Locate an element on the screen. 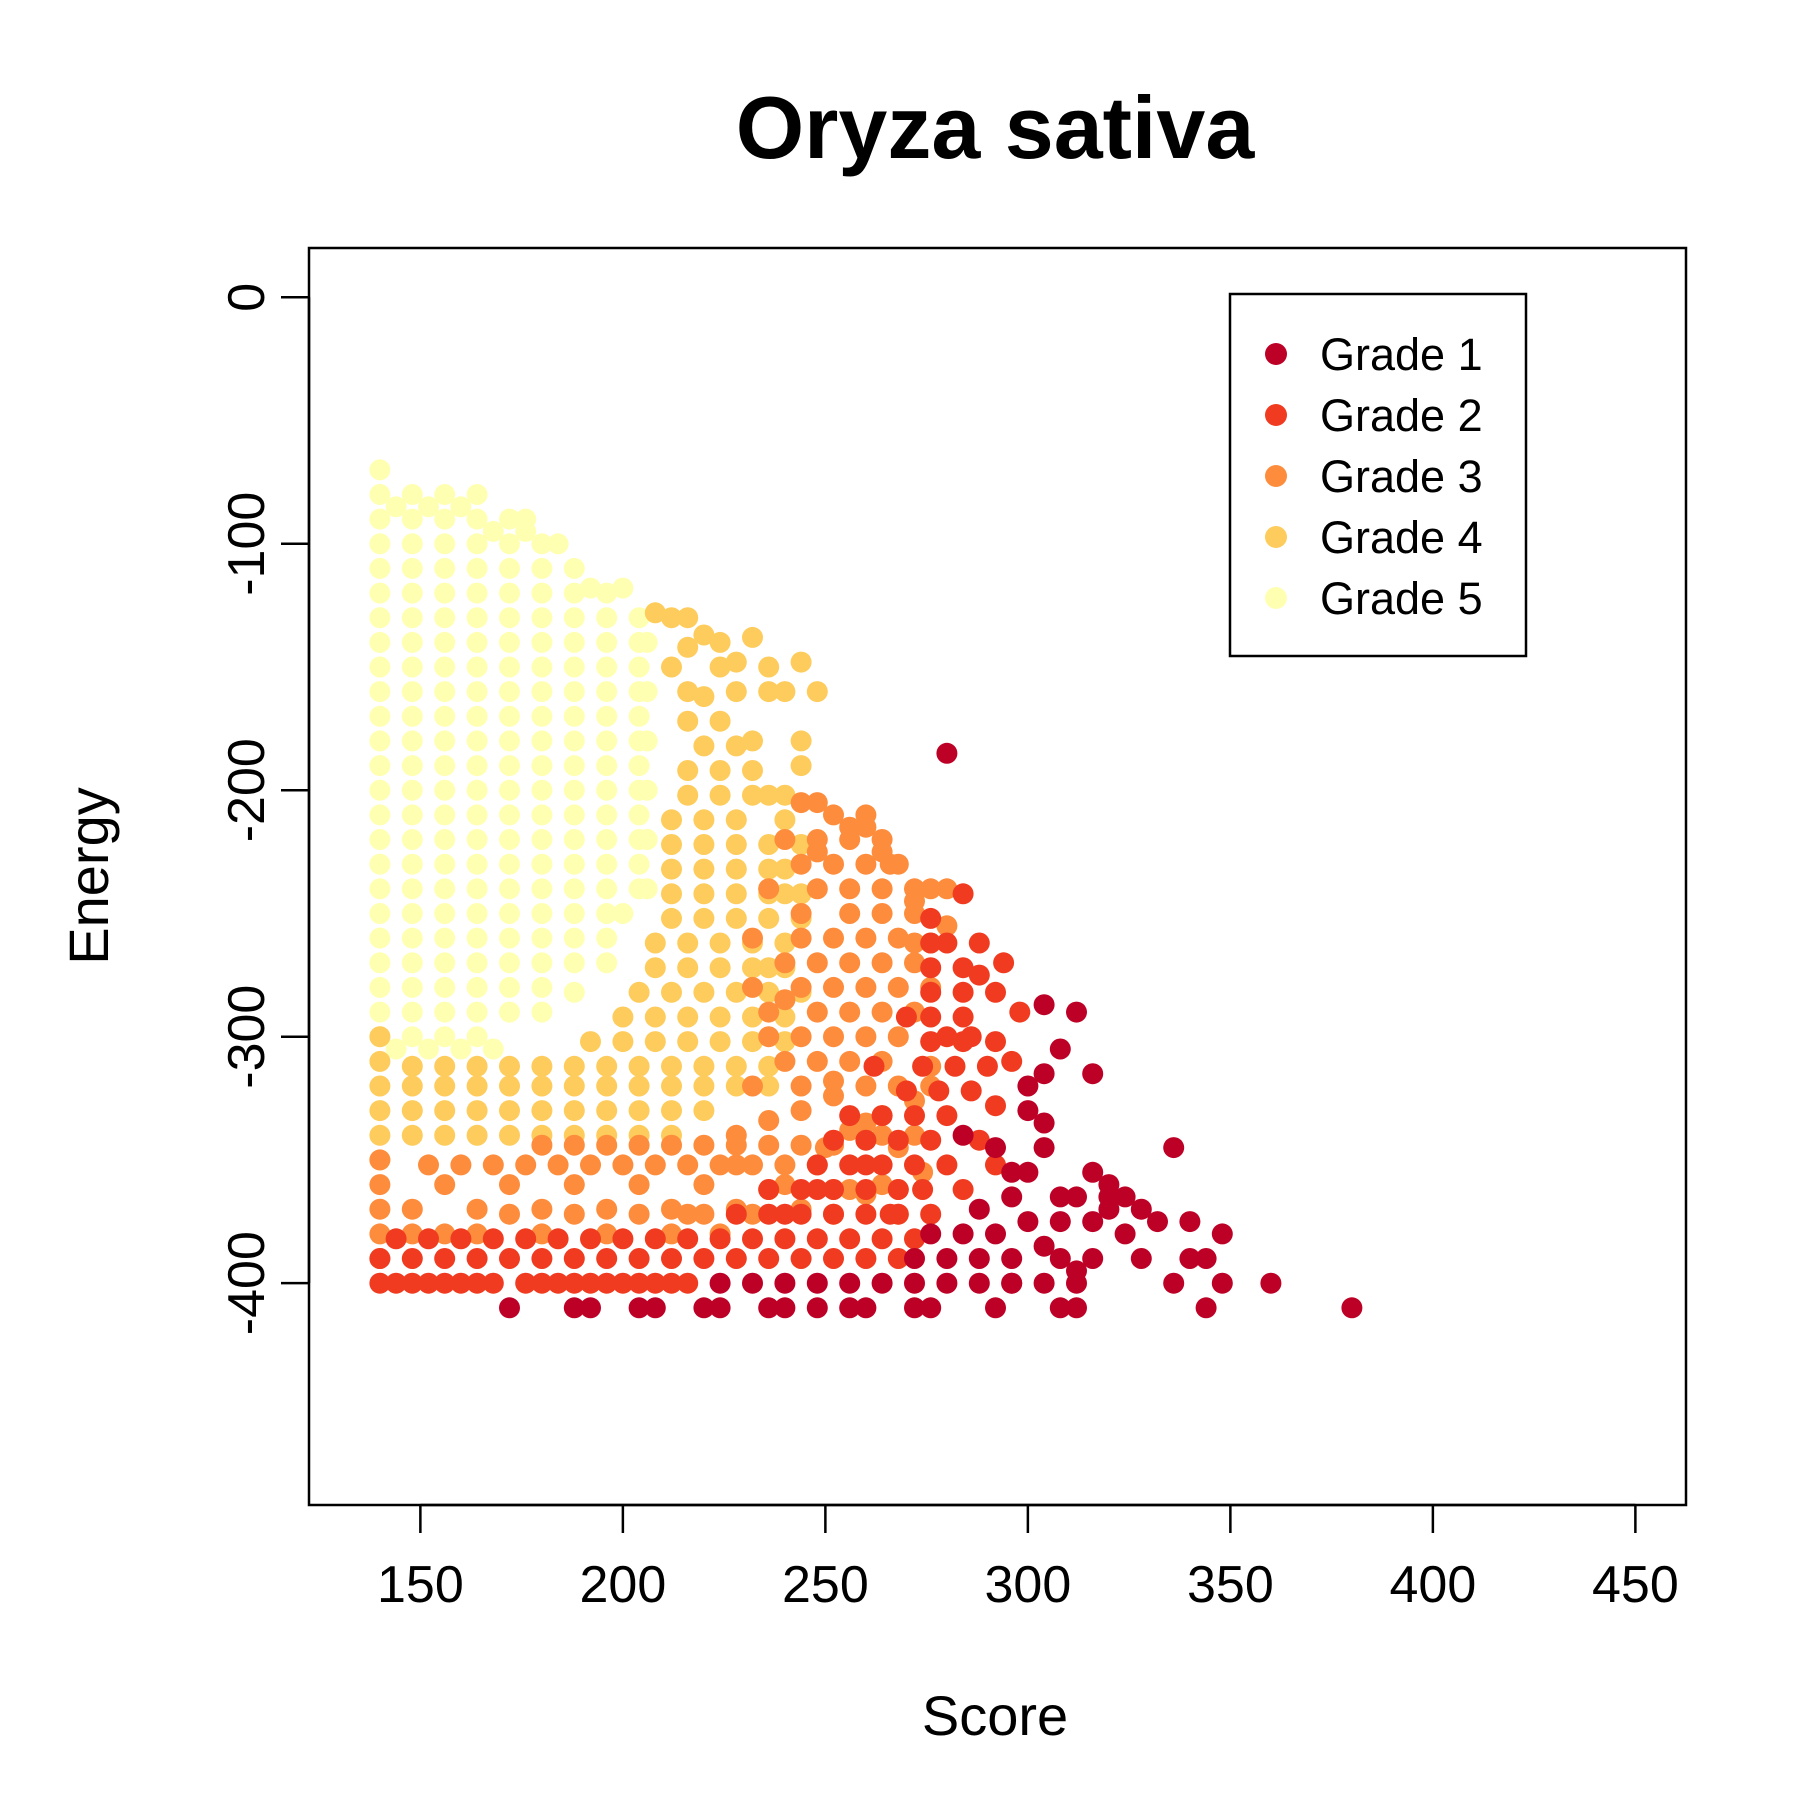  x-tick-label: 300 is located at coordinates (1027, 1585).